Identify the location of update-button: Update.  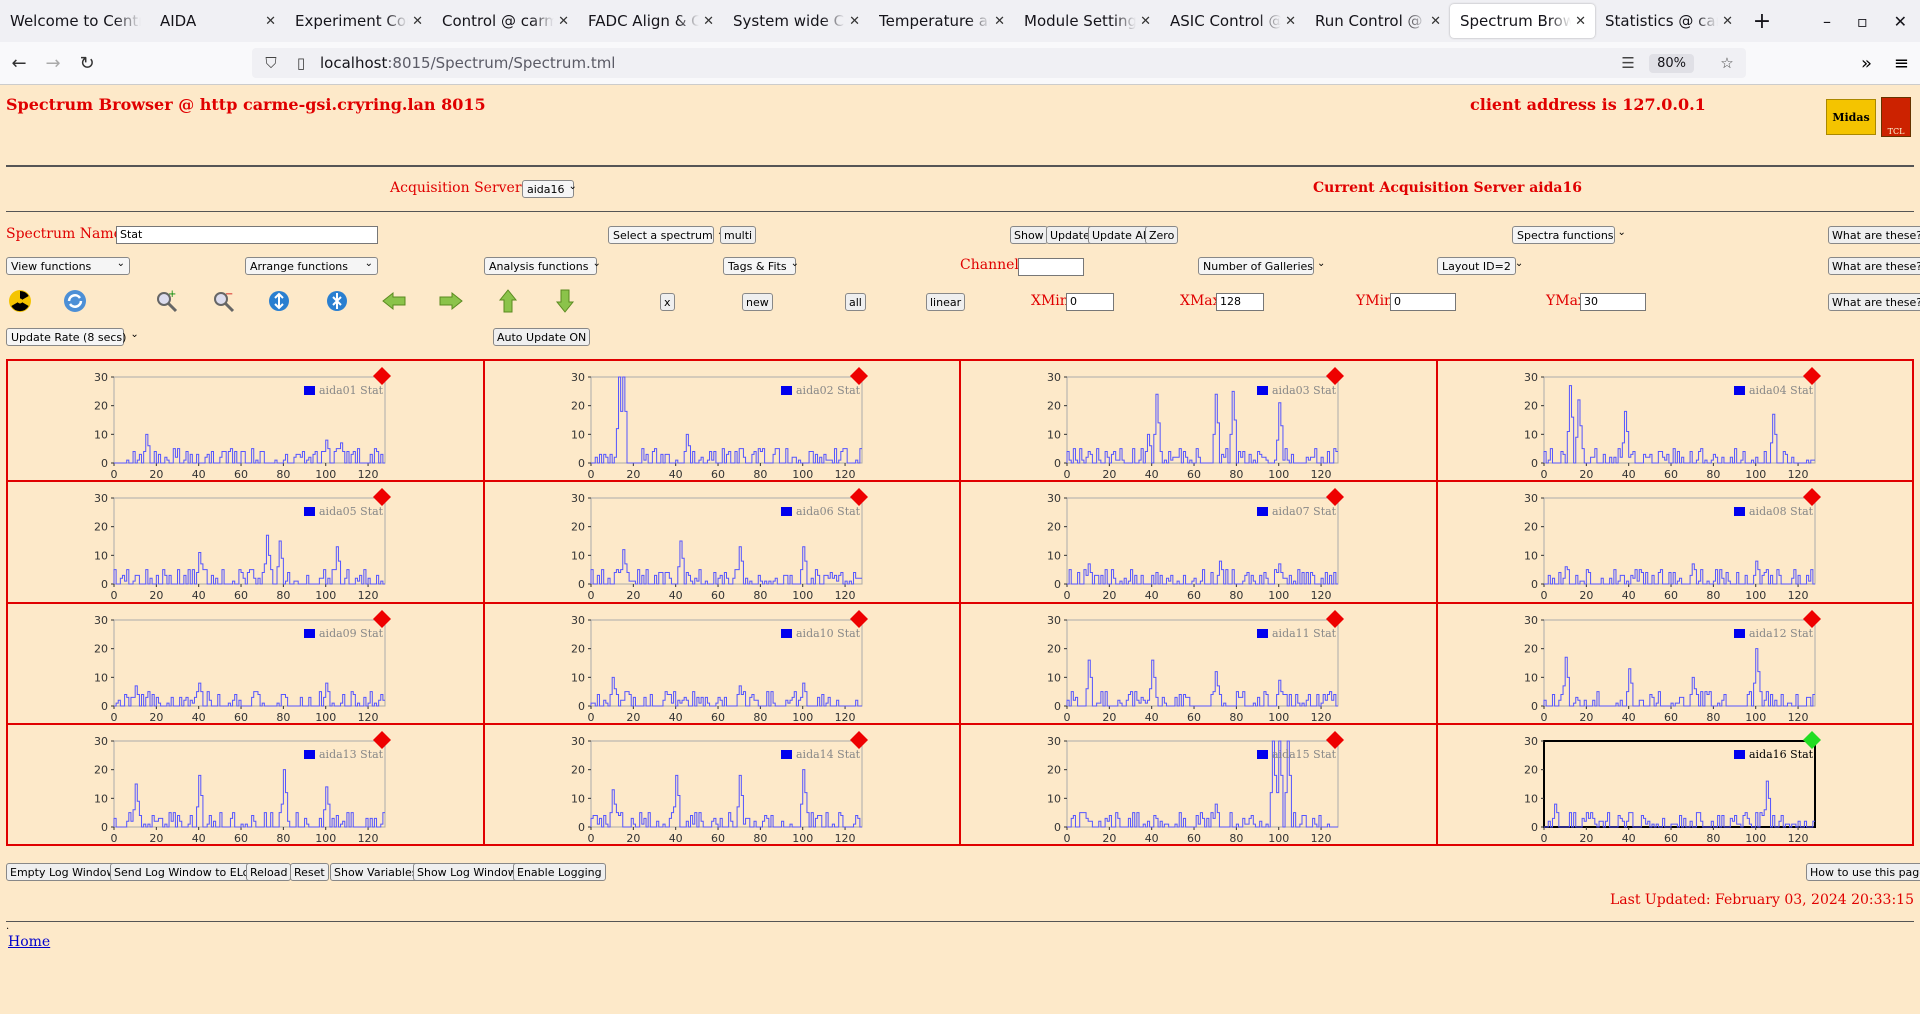
(1070, 235).